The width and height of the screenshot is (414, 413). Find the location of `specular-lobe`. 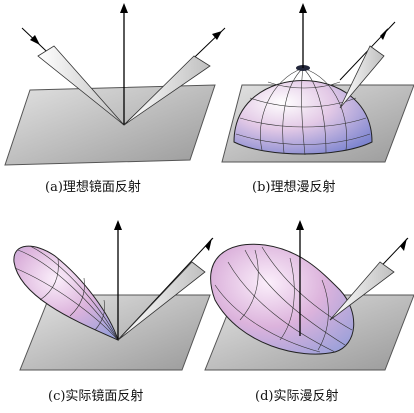

specular-lobe is located at coordinates (66, 293).